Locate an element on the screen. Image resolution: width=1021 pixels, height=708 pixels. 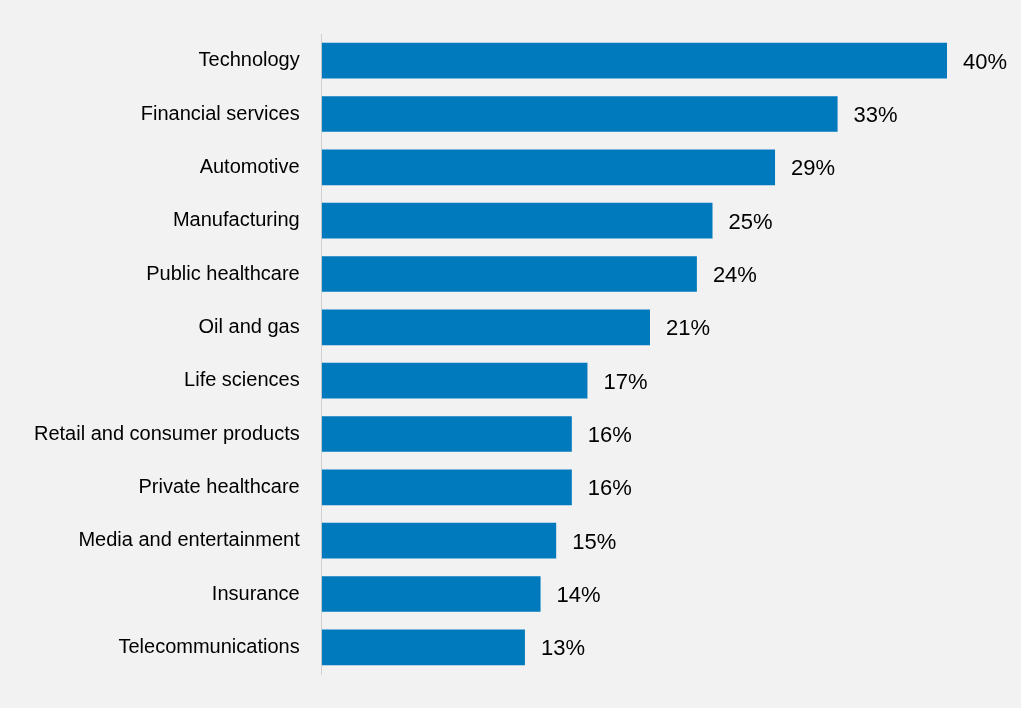
y-tick-label: Automotive is located at coordinates (249, 165).